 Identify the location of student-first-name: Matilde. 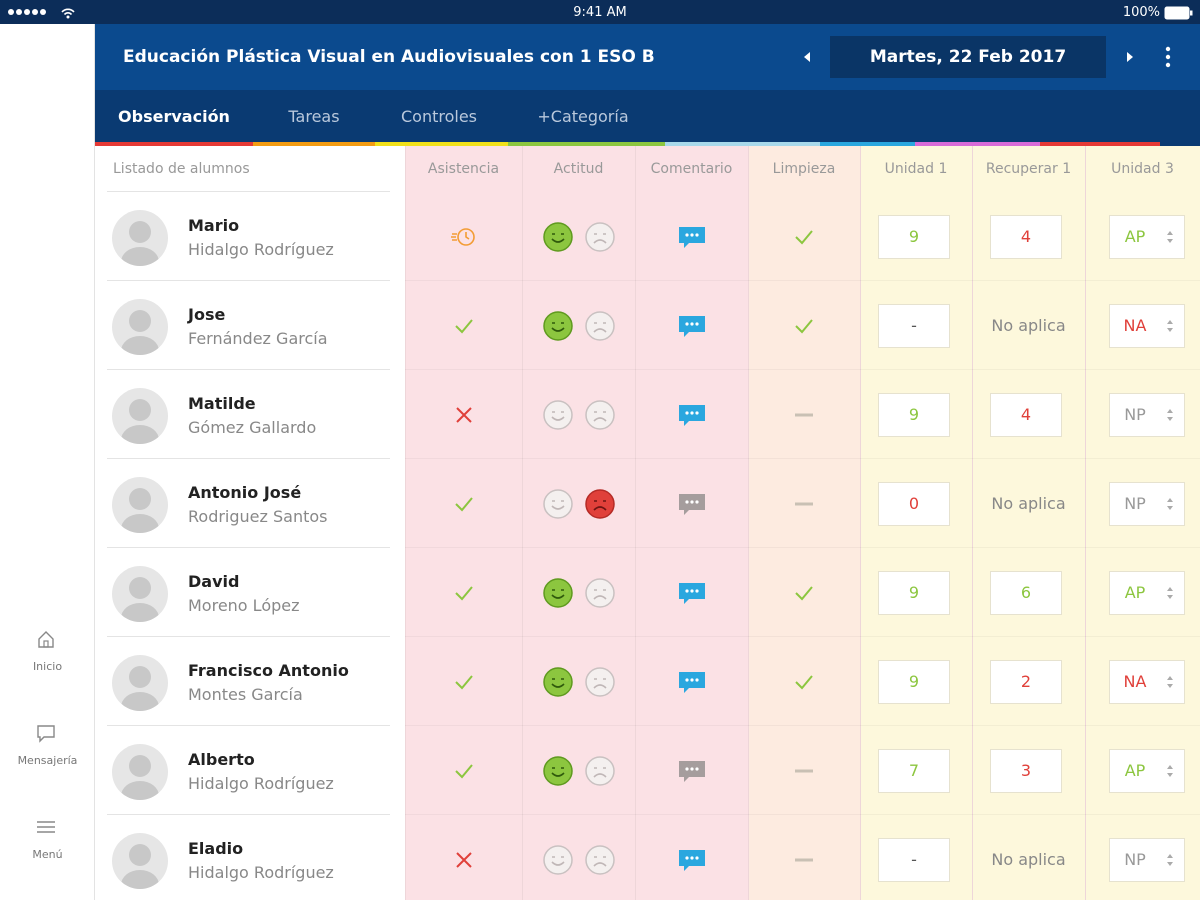
(222, 403).